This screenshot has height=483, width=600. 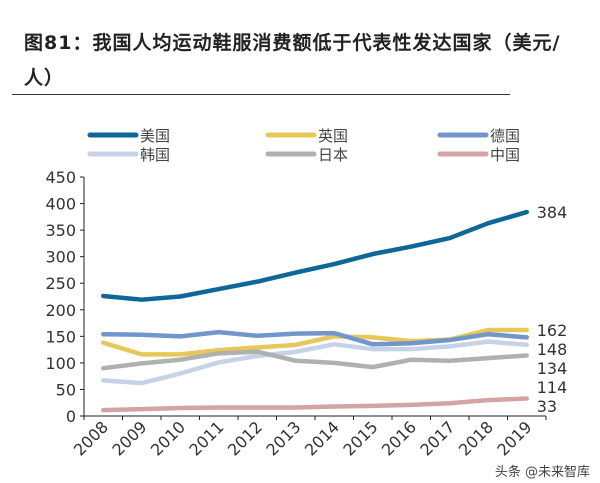 What do you see at coordinates (60, 336) in the screenshot?
I see `y-tick-label: 150` at bounding box center [60, 336].